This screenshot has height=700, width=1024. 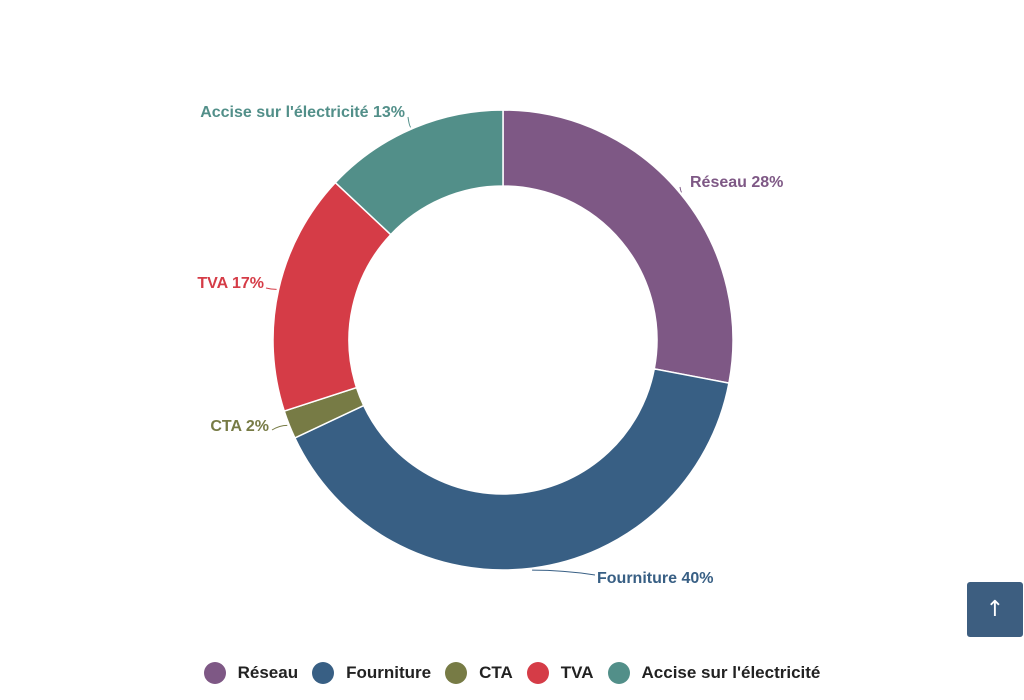 I want to click on legend-item-reseau: Réseau, so click(x=251, y=673).